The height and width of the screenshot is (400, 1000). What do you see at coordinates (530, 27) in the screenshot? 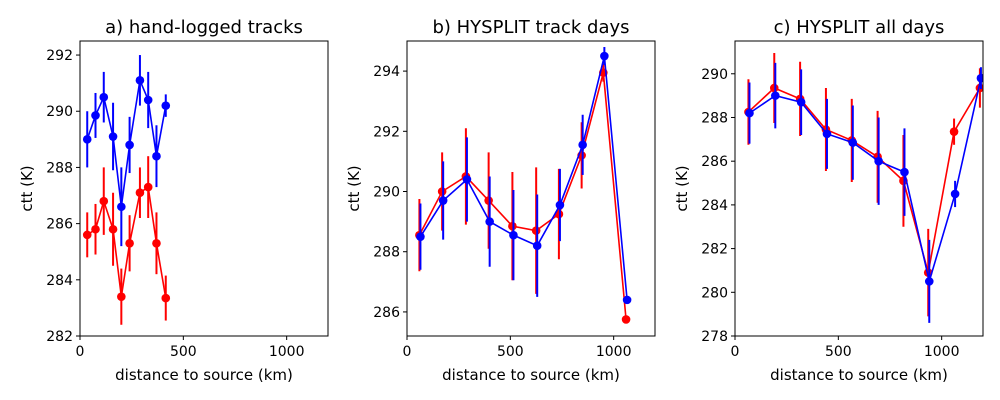
I see `panel-title: b) HYSPLIT track days` at bounding box center [530, 27].